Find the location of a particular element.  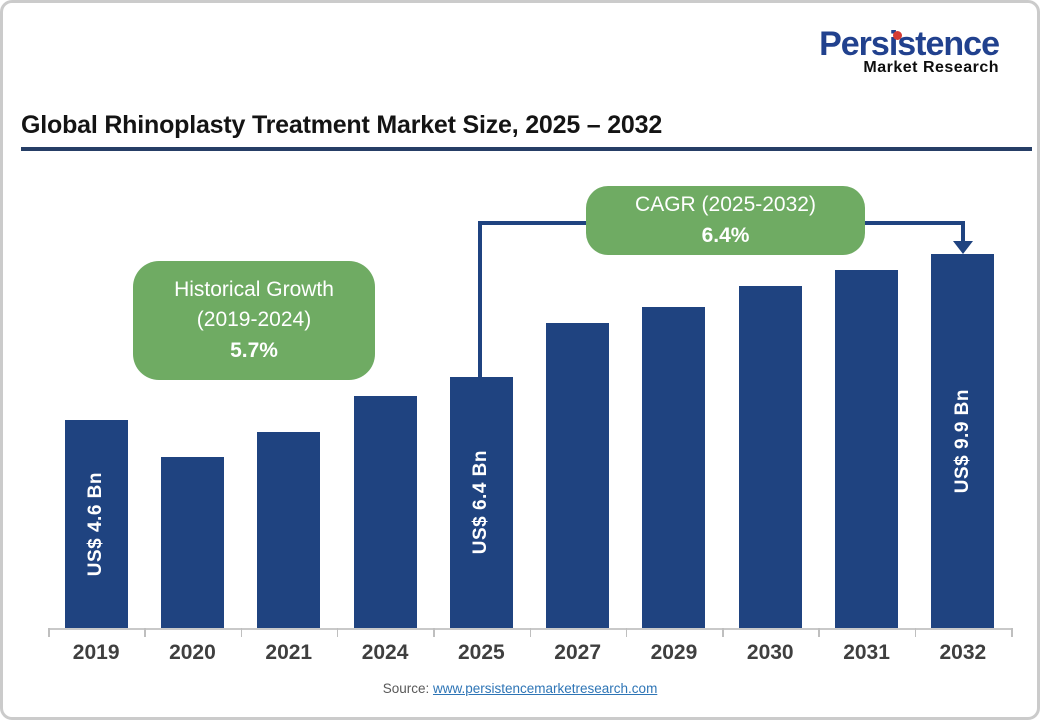

bar-2020 is located at coordinates (192, 542).